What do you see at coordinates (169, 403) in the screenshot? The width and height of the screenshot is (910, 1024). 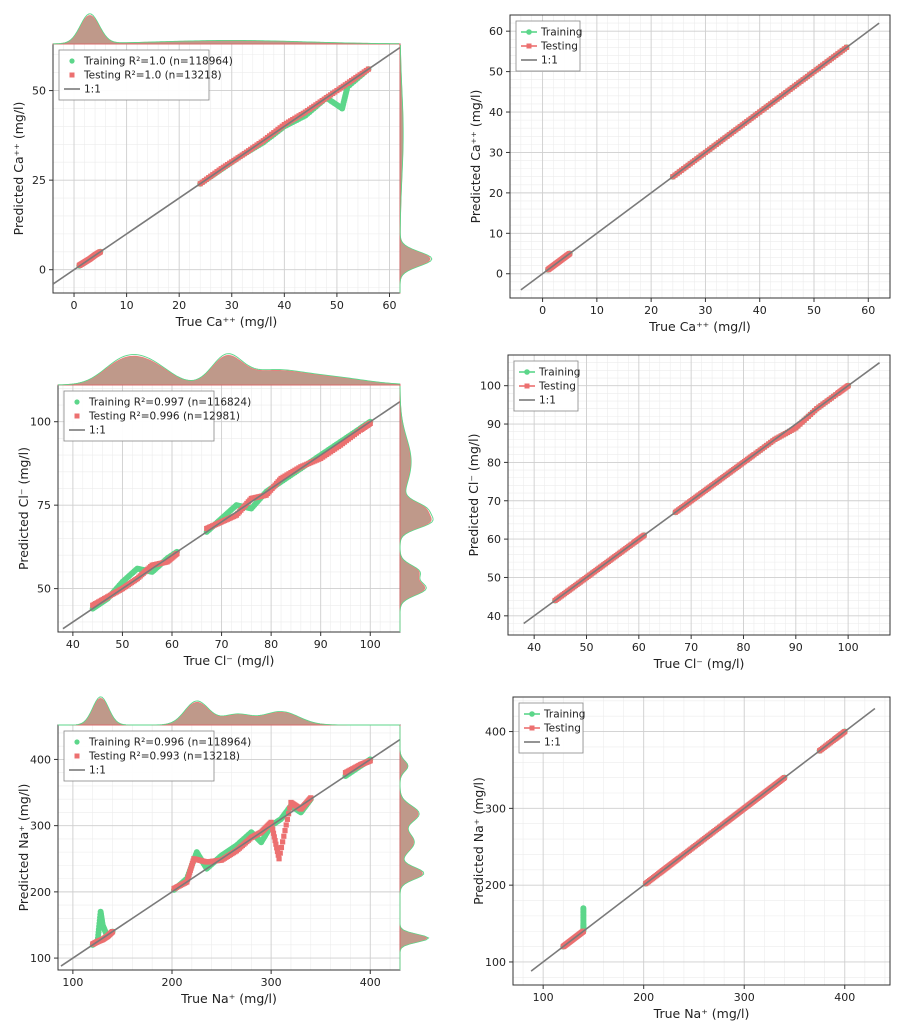 I see `legend-label-training: Training R²=0.997 (n=116824)` at bounding box center [169, 403].